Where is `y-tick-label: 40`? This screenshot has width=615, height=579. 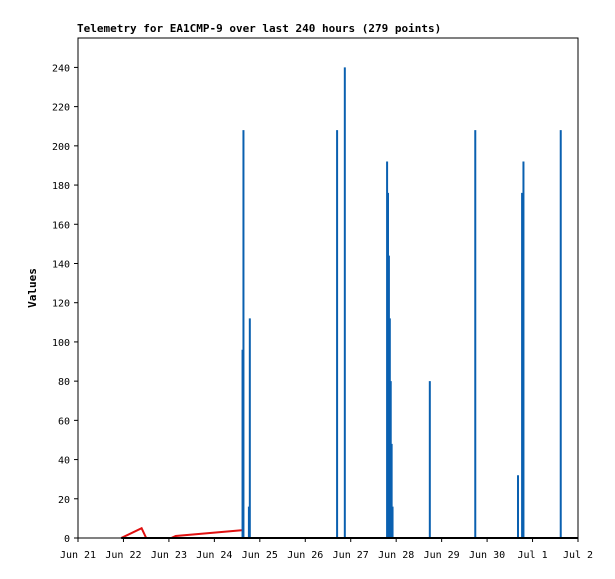
y-tick-label: 40 is located at coordinates (64, 461).